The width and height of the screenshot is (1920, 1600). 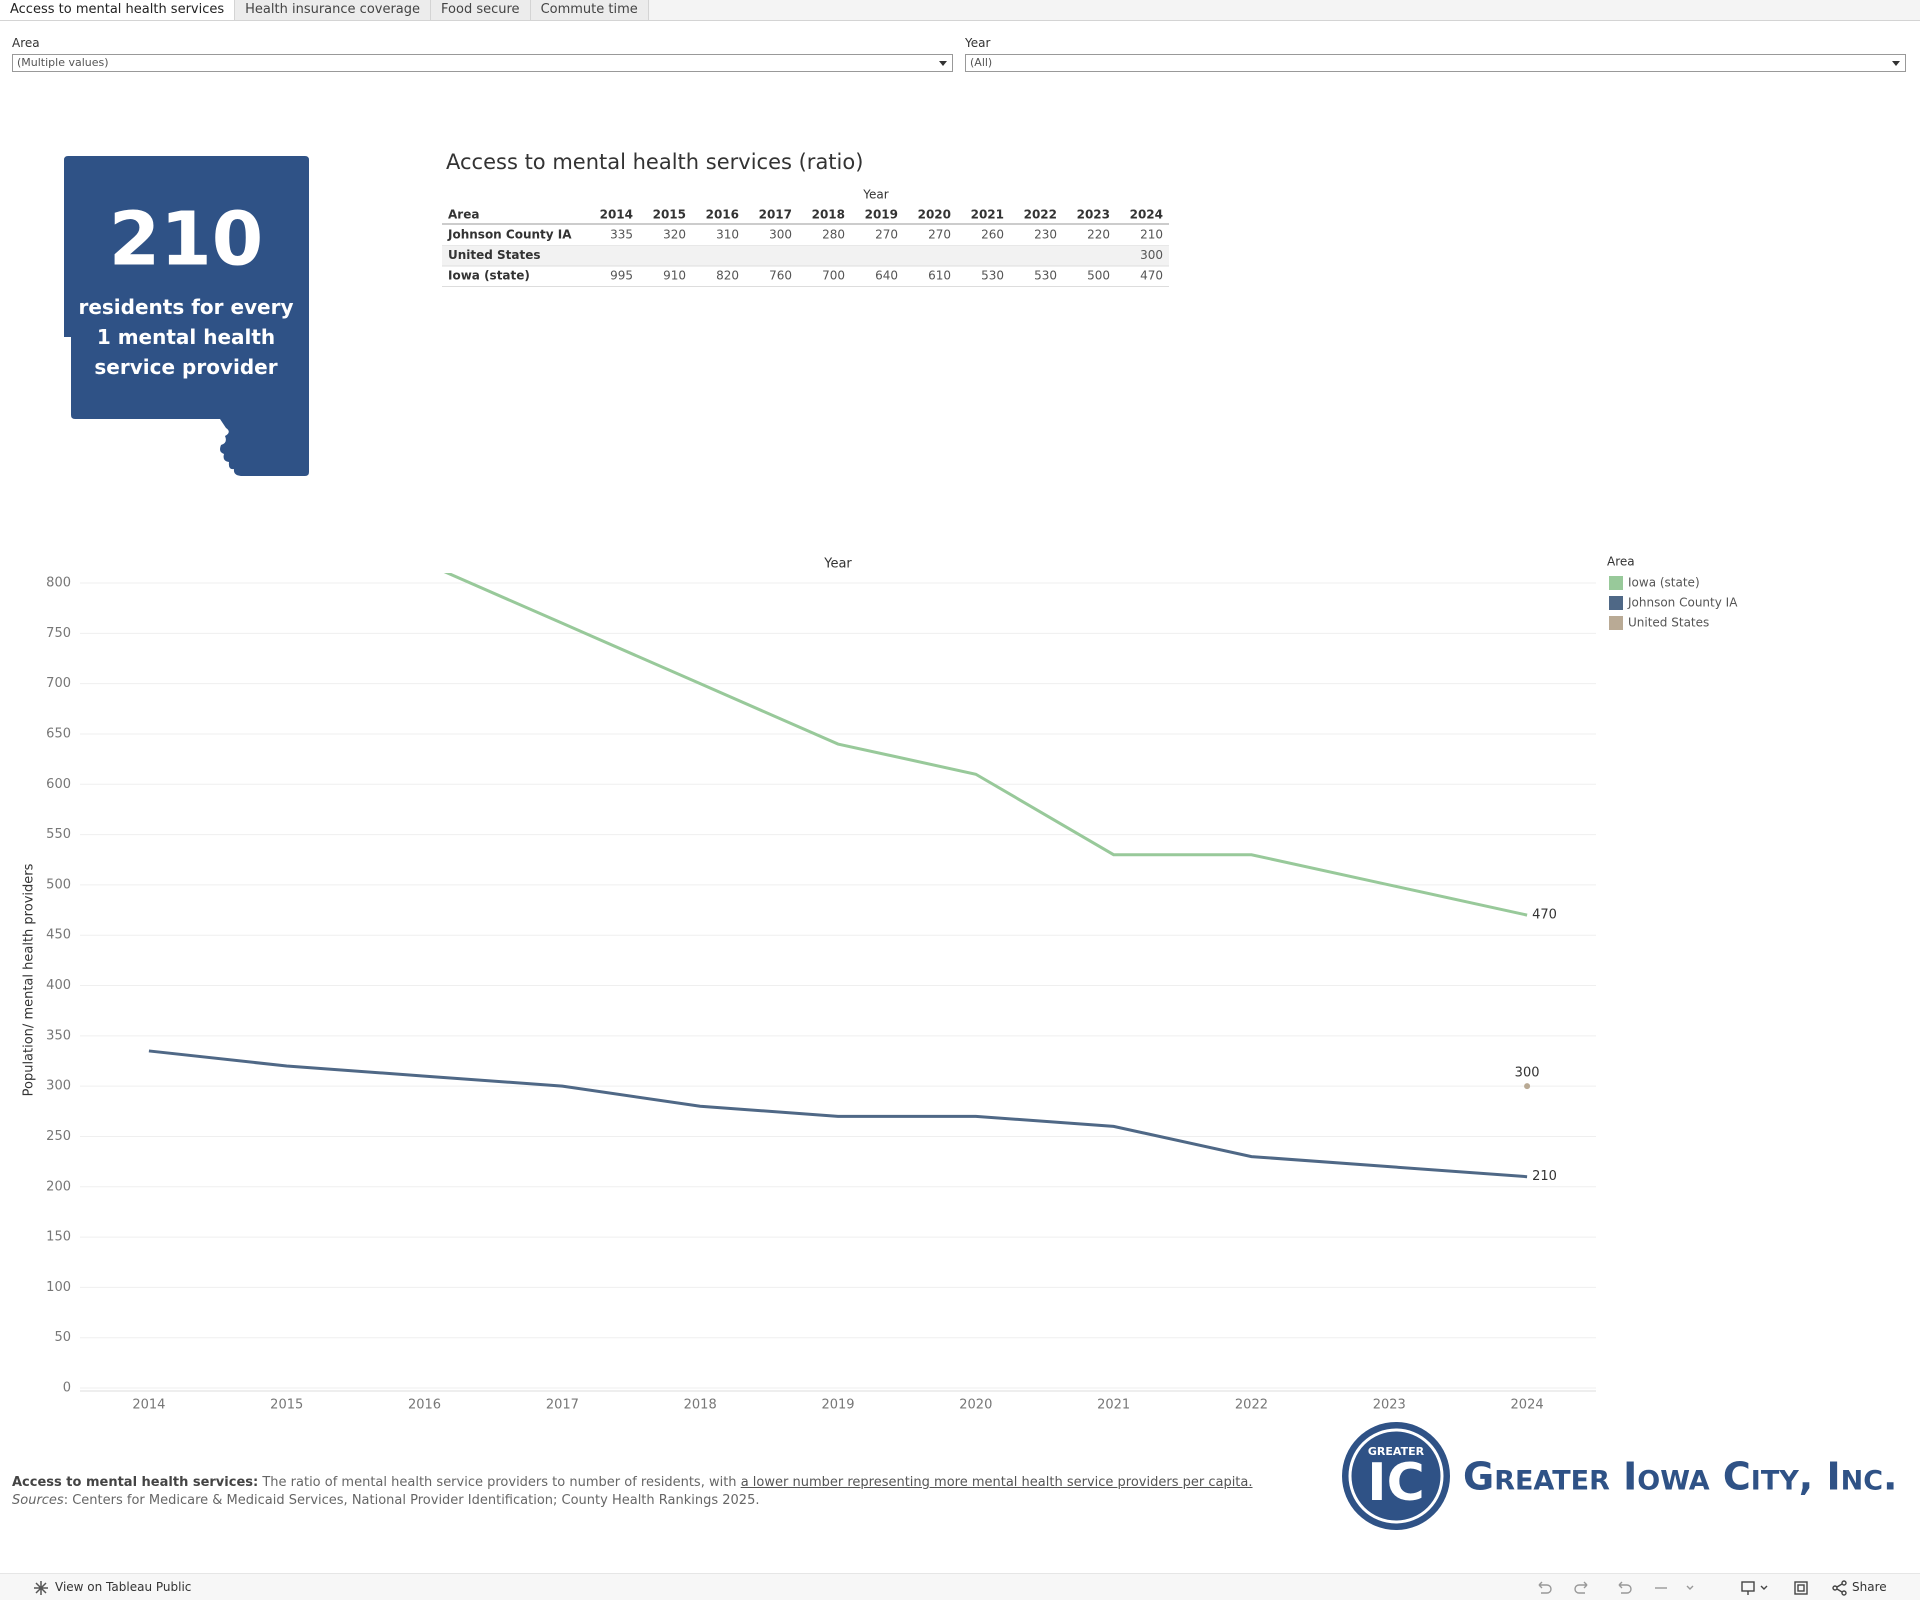 I want to click on x-tick-label: 2021, so click(x=1113, y=1405).